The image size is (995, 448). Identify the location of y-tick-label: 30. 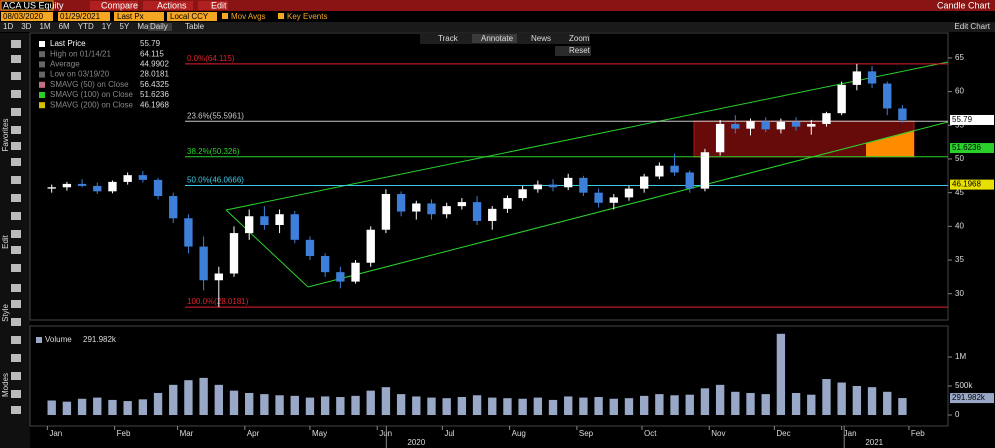
(959, 293).